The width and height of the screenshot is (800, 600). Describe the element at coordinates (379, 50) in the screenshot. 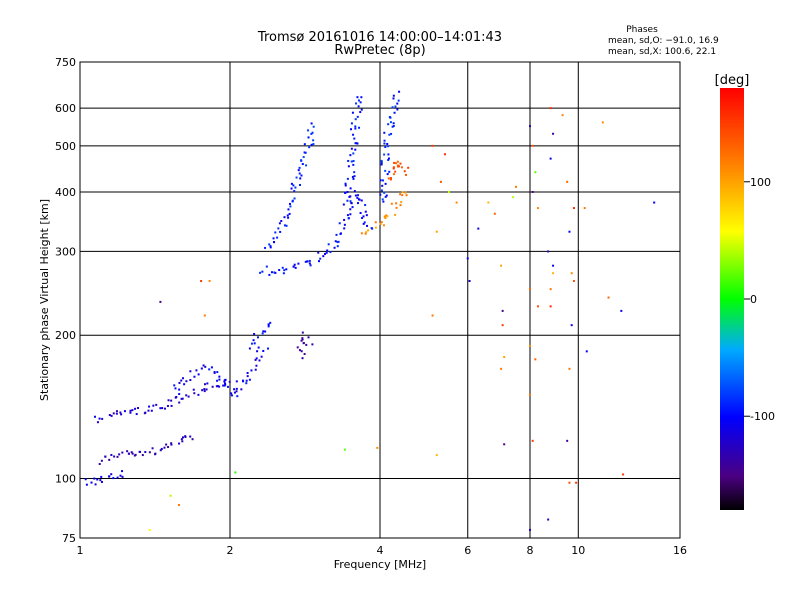

I see `chart-subtitle: RwPretec (8p)` at that location.